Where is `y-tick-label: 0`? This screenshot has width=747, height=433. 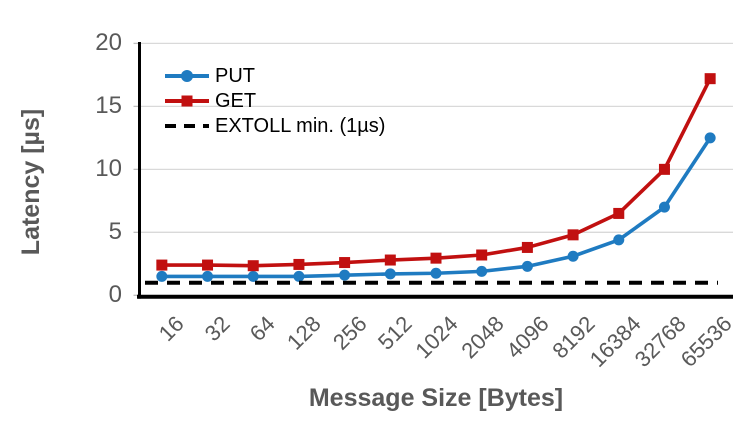 y-tick-label: 0 is located at coordinates (115, 295).